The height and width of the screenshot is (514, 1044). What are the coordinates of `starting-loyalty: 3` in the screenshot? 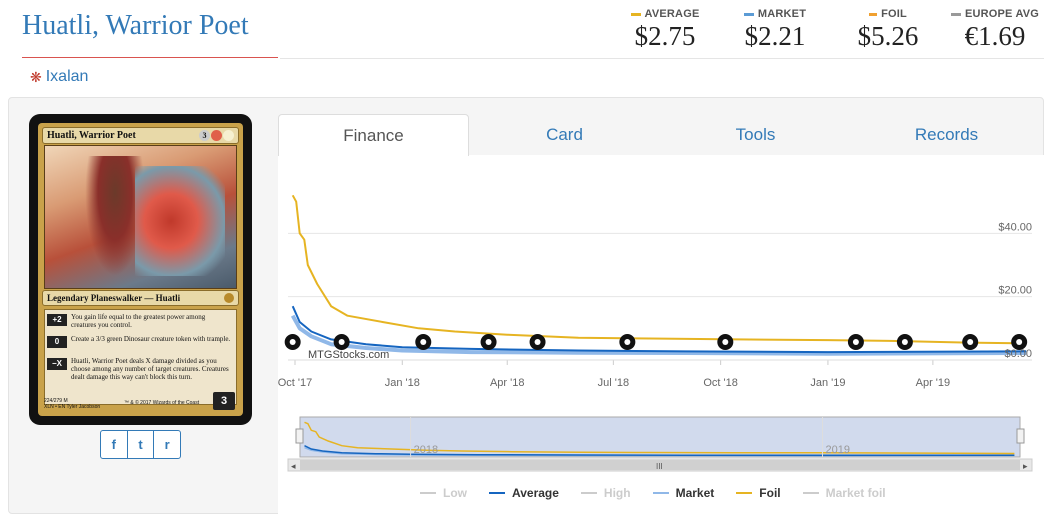 It's located at (224, 401).